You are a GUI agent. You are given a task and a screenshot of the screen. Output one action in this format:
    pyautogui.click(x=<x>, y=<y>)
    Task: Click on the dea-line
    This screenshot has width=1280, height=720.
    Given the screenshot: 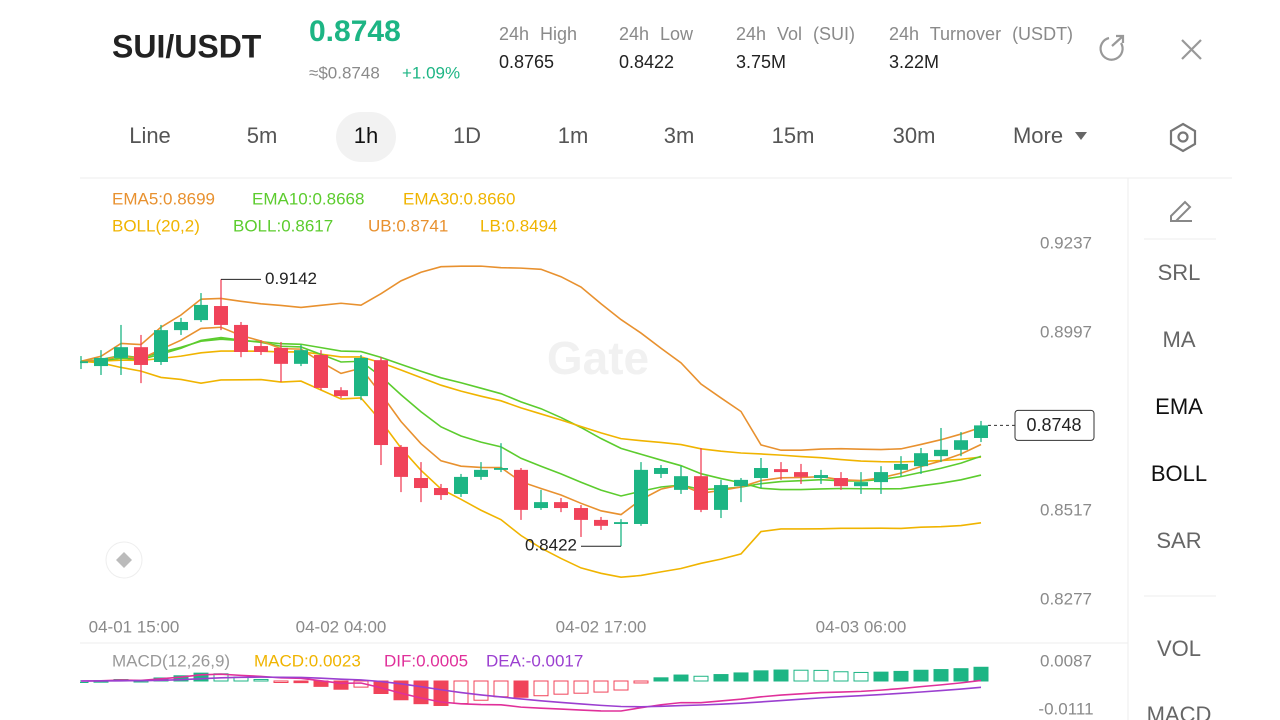 What is the action you would take?
    pyautogui.click(x=531, y=692)
    